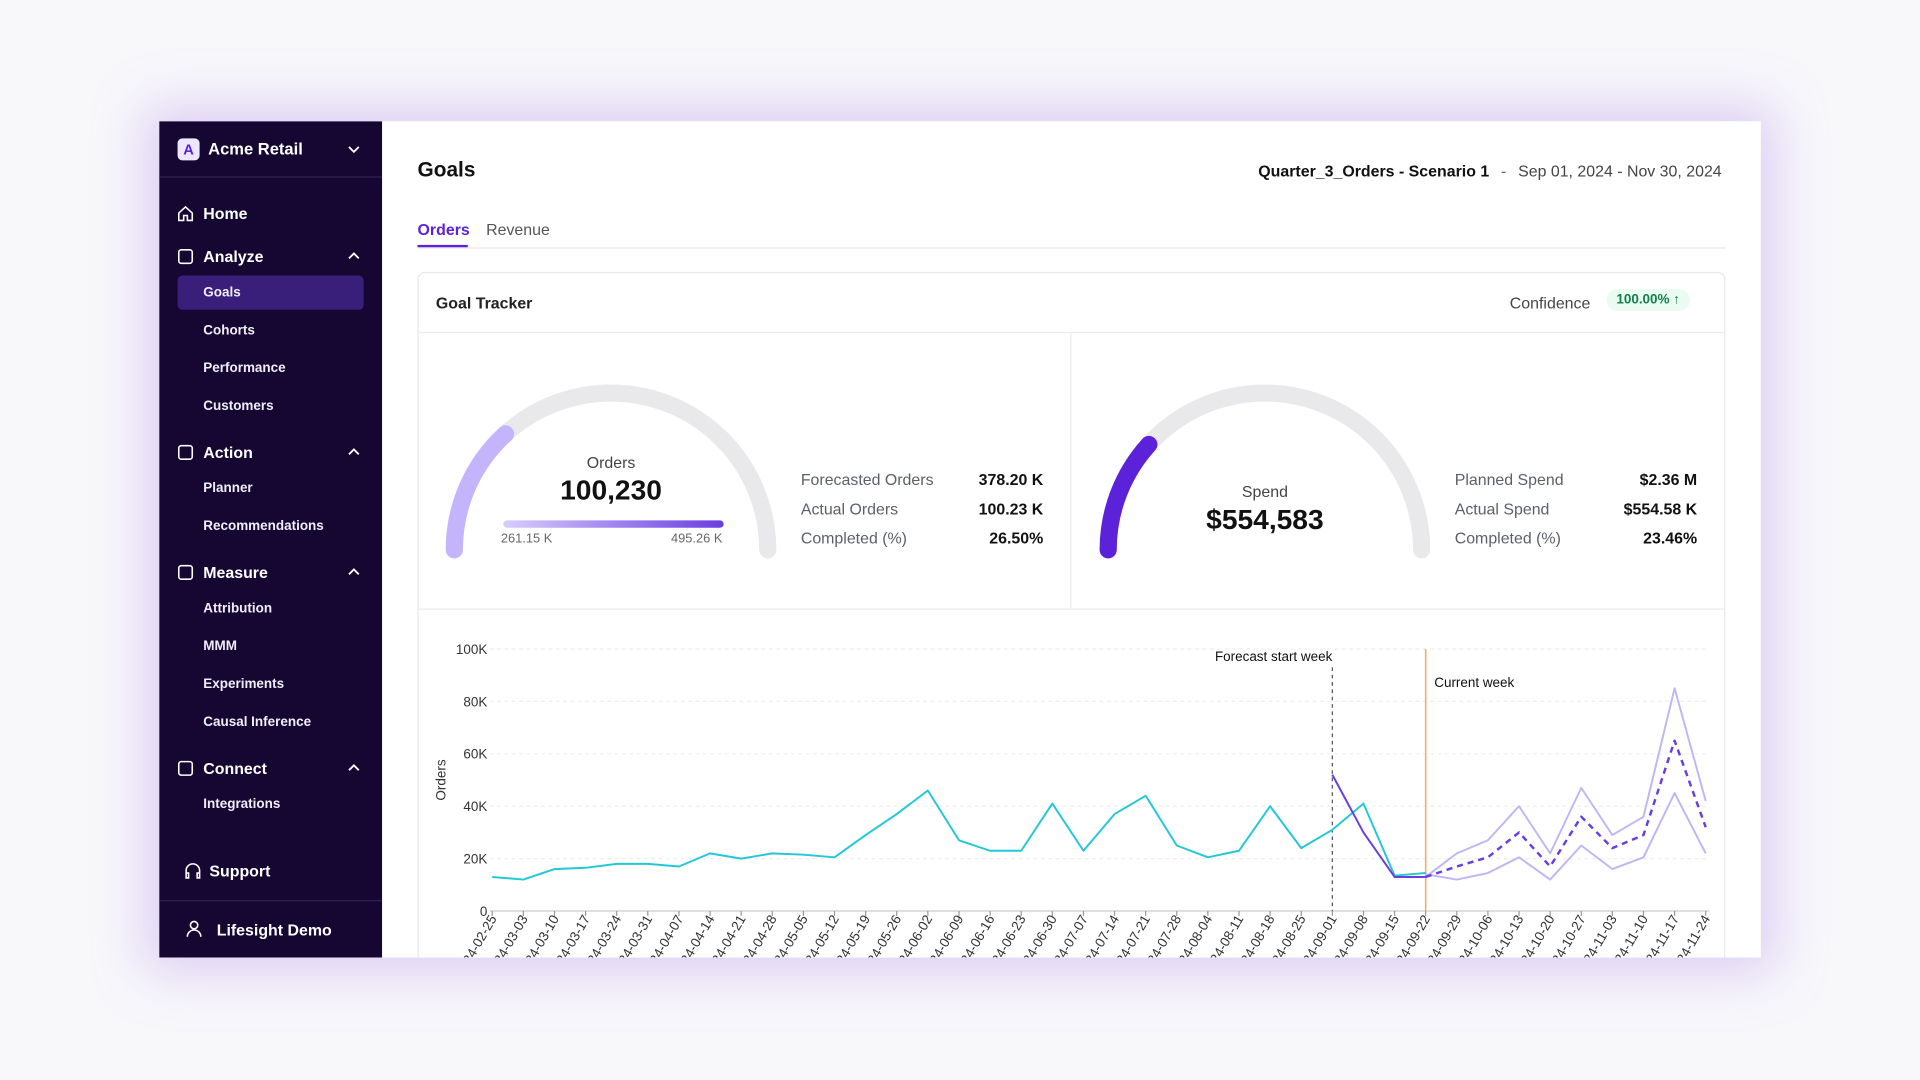 The image size is (1920, 1080). Describe the element at coordinates (526, 539) in the screenshot. I see `range-min: 261.15 K` at that location.